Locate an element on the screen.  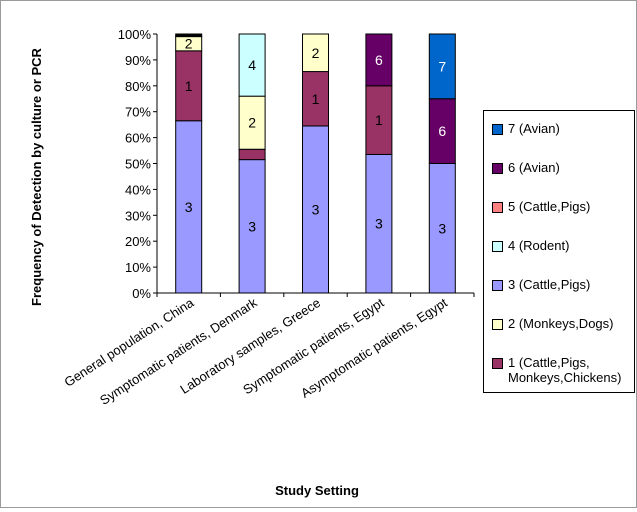
y-tick-label: 70% is located at coordinates (138, 112).